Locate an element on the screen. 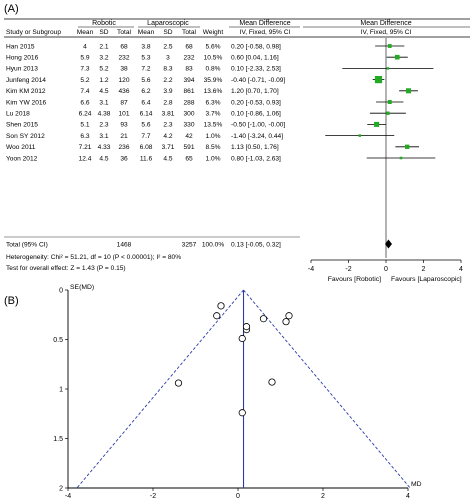  weight-column-header: Weight is located at coordinates (213, 32).